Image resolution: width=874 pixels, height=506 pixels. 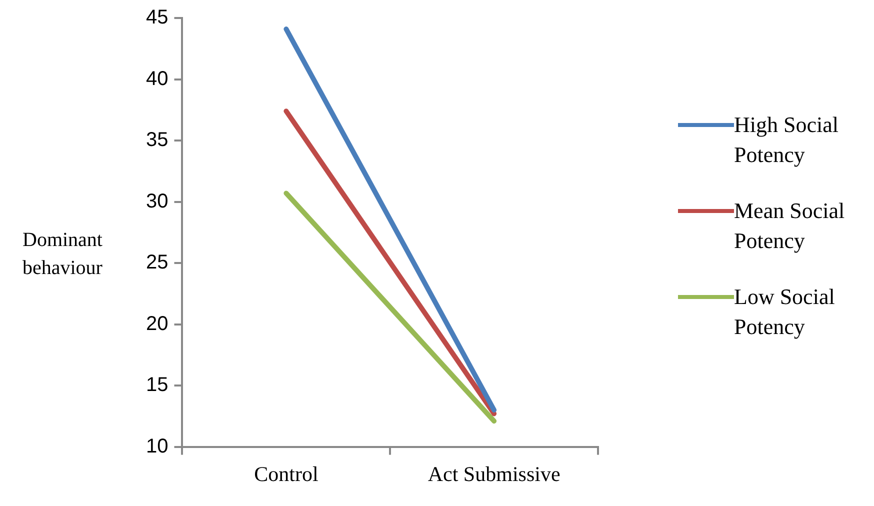 What do you see at coordinates (157, 201) in the screenshot?
I see `y-tick-label: 30` at bounding box center [157, 201].